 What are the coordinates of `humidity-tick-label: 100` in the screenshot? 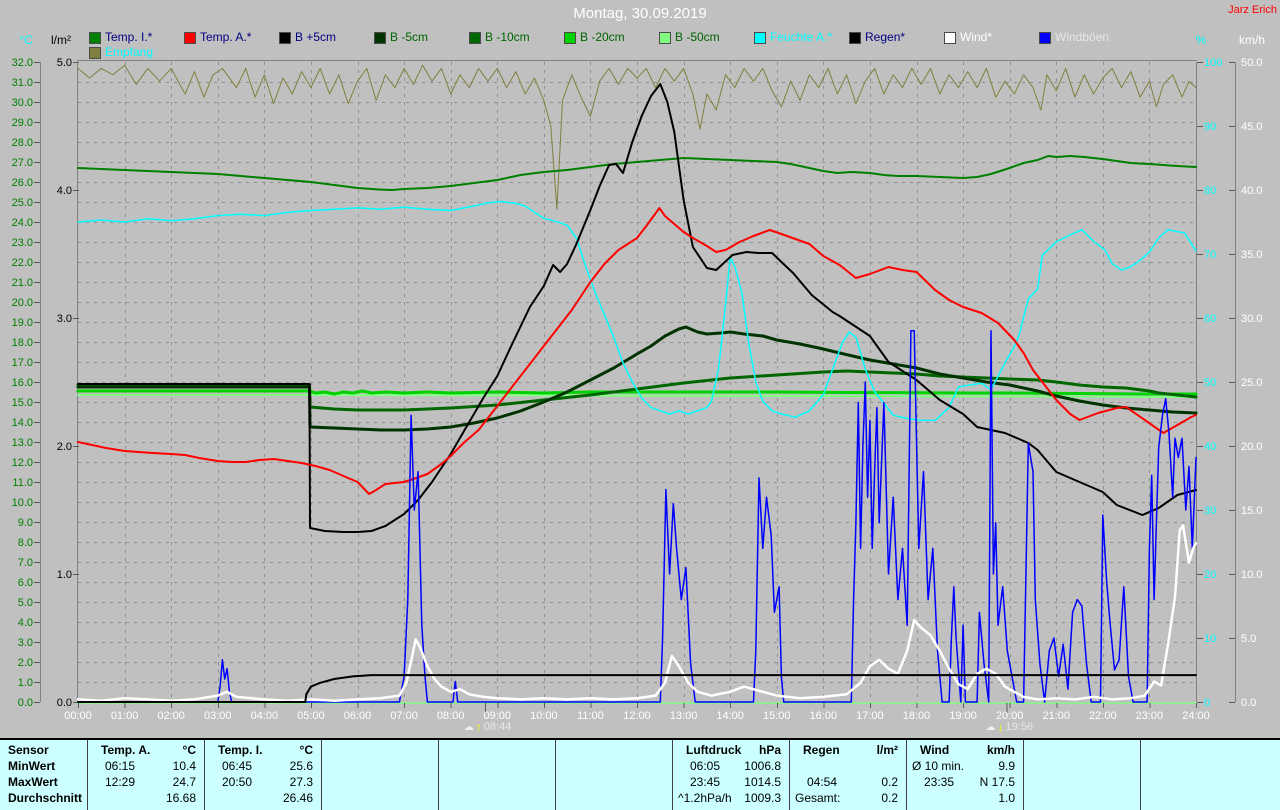 It's located at (1213, 63).